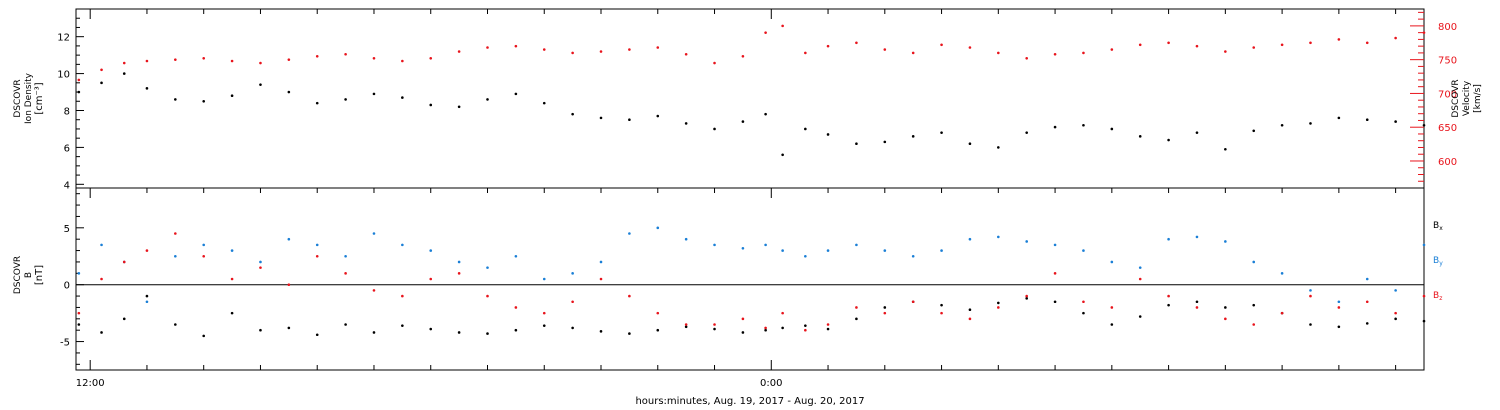 Image resolution: width=1500 pixels, height=410 pixels. I want to click on velocity-tick-label: 650, so click(1447, 128).